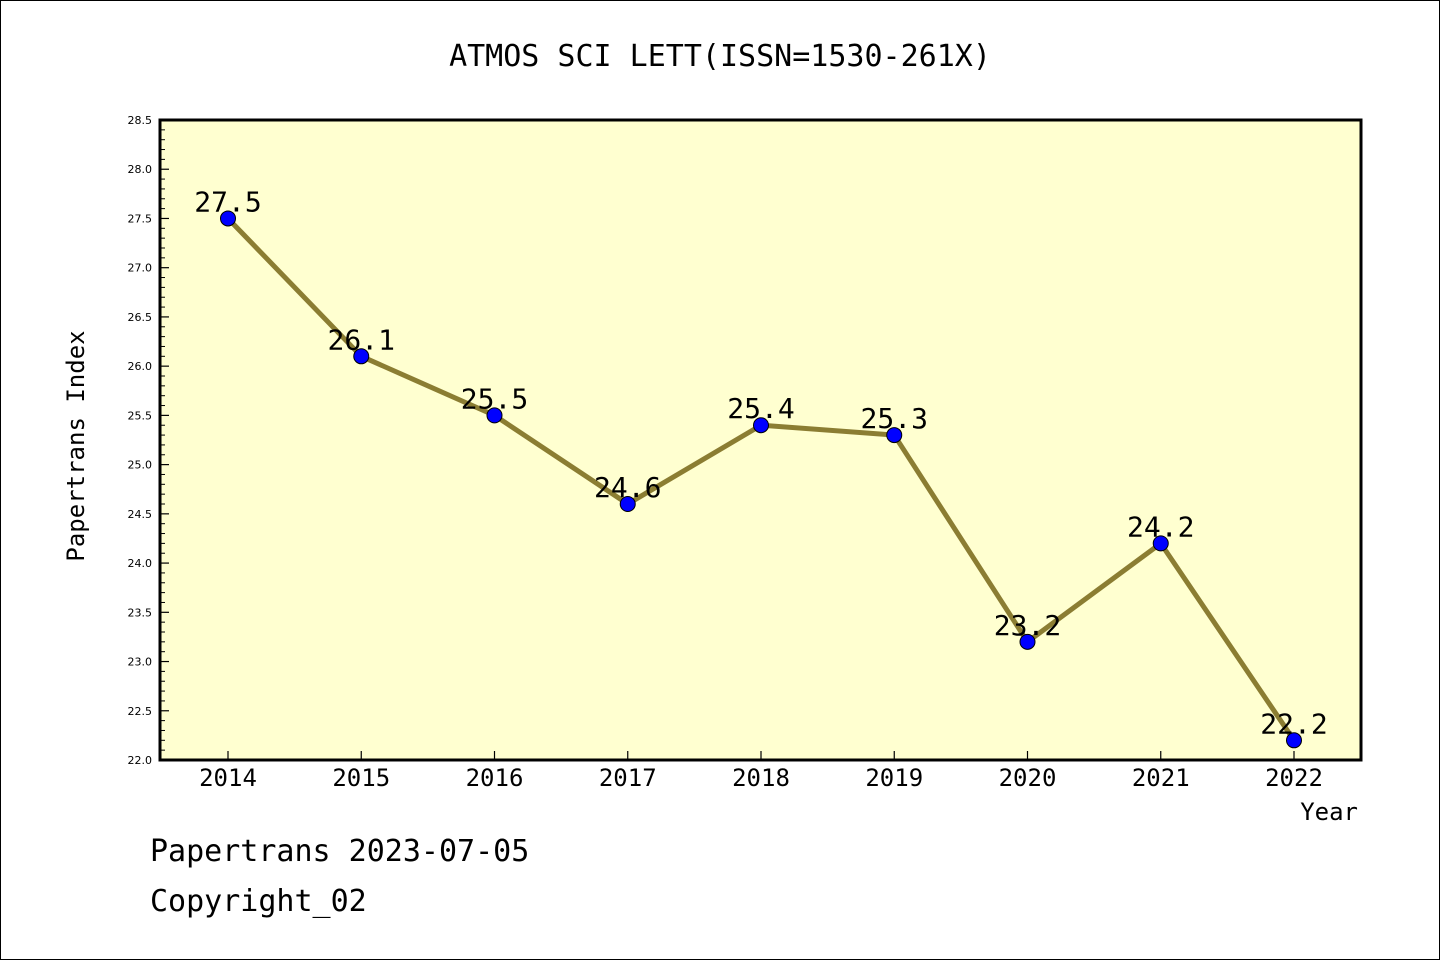 The width and height of the screenshot is (1440, 960). I want to click on data-label: 25.4, so click(760, 408).